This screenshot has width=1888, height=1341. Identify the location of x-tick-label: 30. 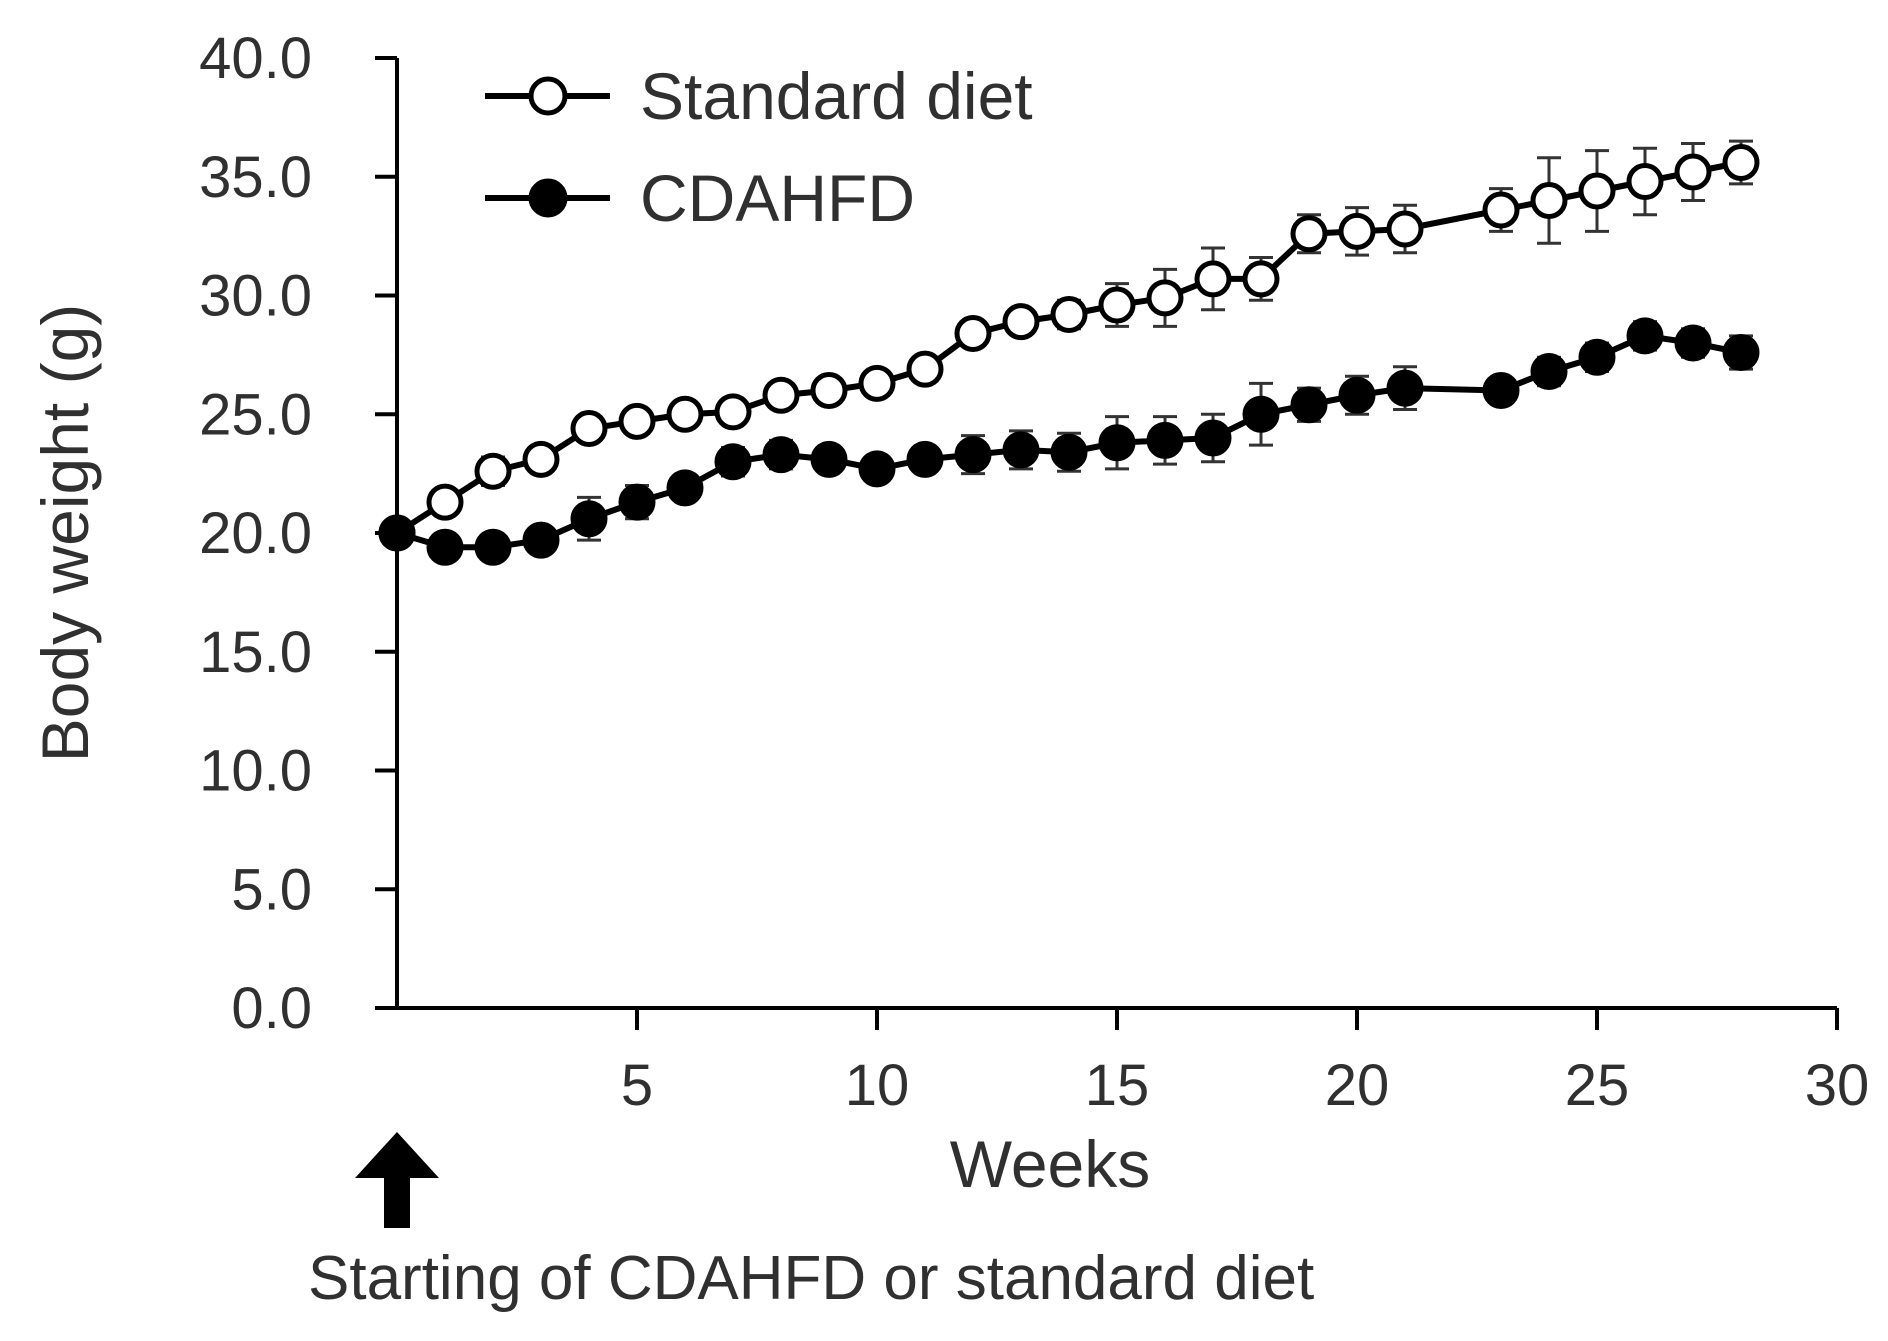
(1837, 1085).